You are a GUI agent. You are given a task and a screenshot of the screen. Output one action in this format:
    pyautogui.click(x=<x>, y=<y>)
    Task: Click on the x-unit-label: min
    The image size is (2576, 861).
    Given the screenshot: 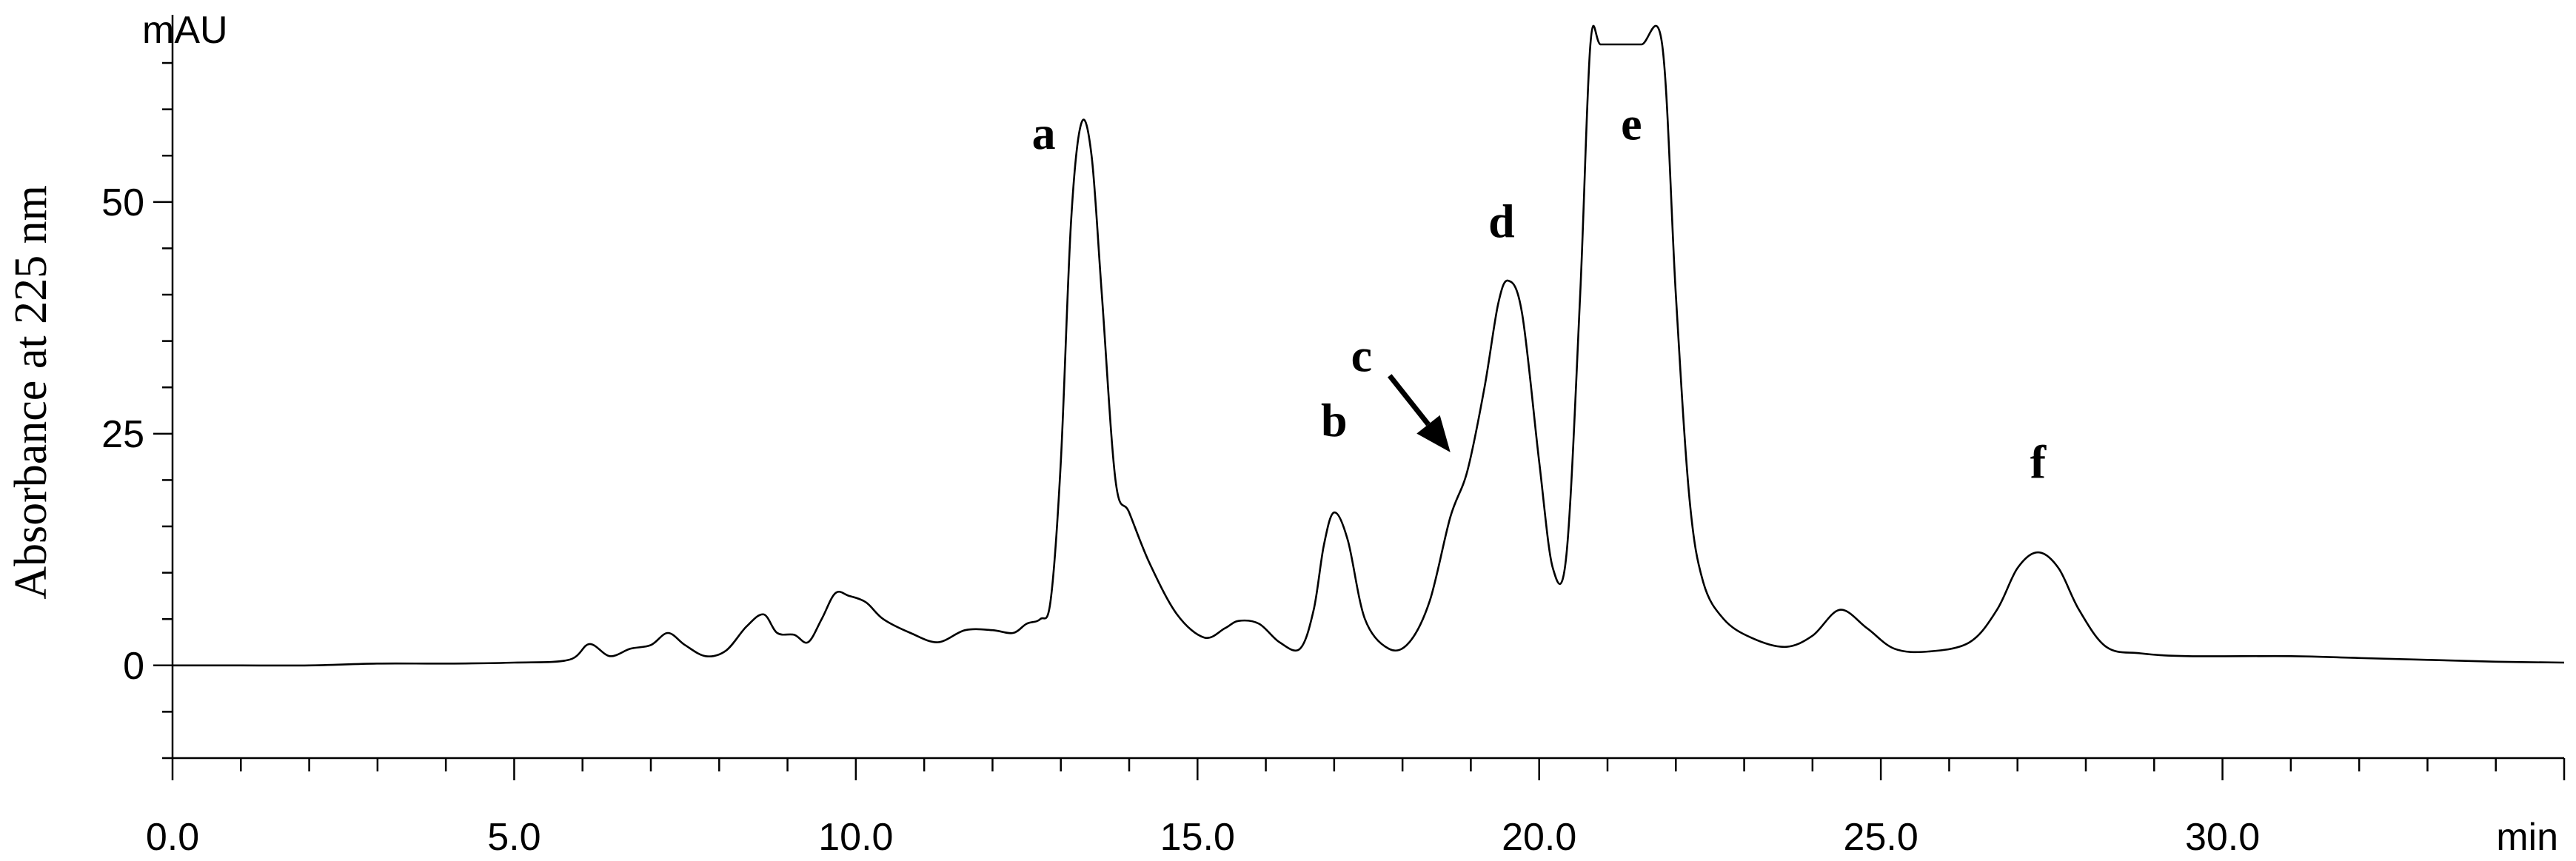 What is the action you would take?
    pyautogui.click(x=2527, y=837)
    